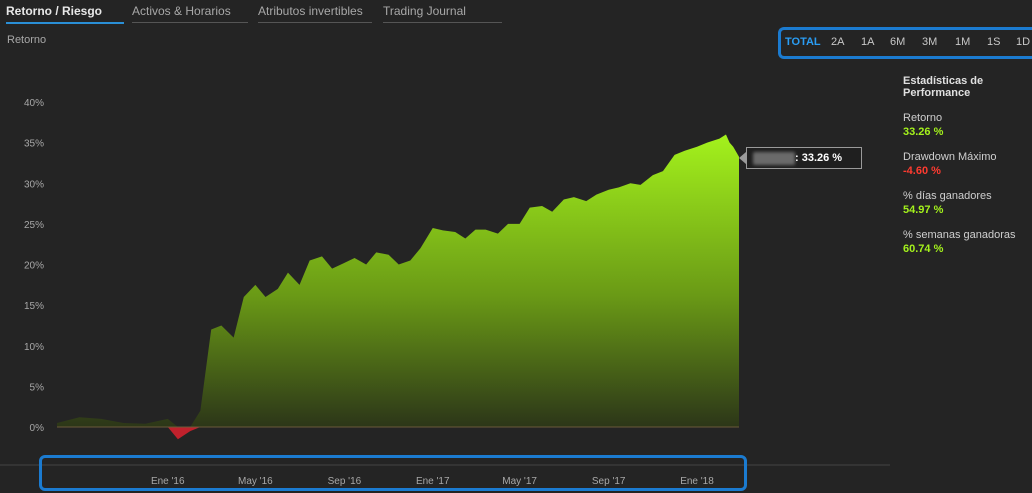  Describe the element at coordinates (898, 42) in the screenshot. I see `range-6m-button: 6M` at that location.